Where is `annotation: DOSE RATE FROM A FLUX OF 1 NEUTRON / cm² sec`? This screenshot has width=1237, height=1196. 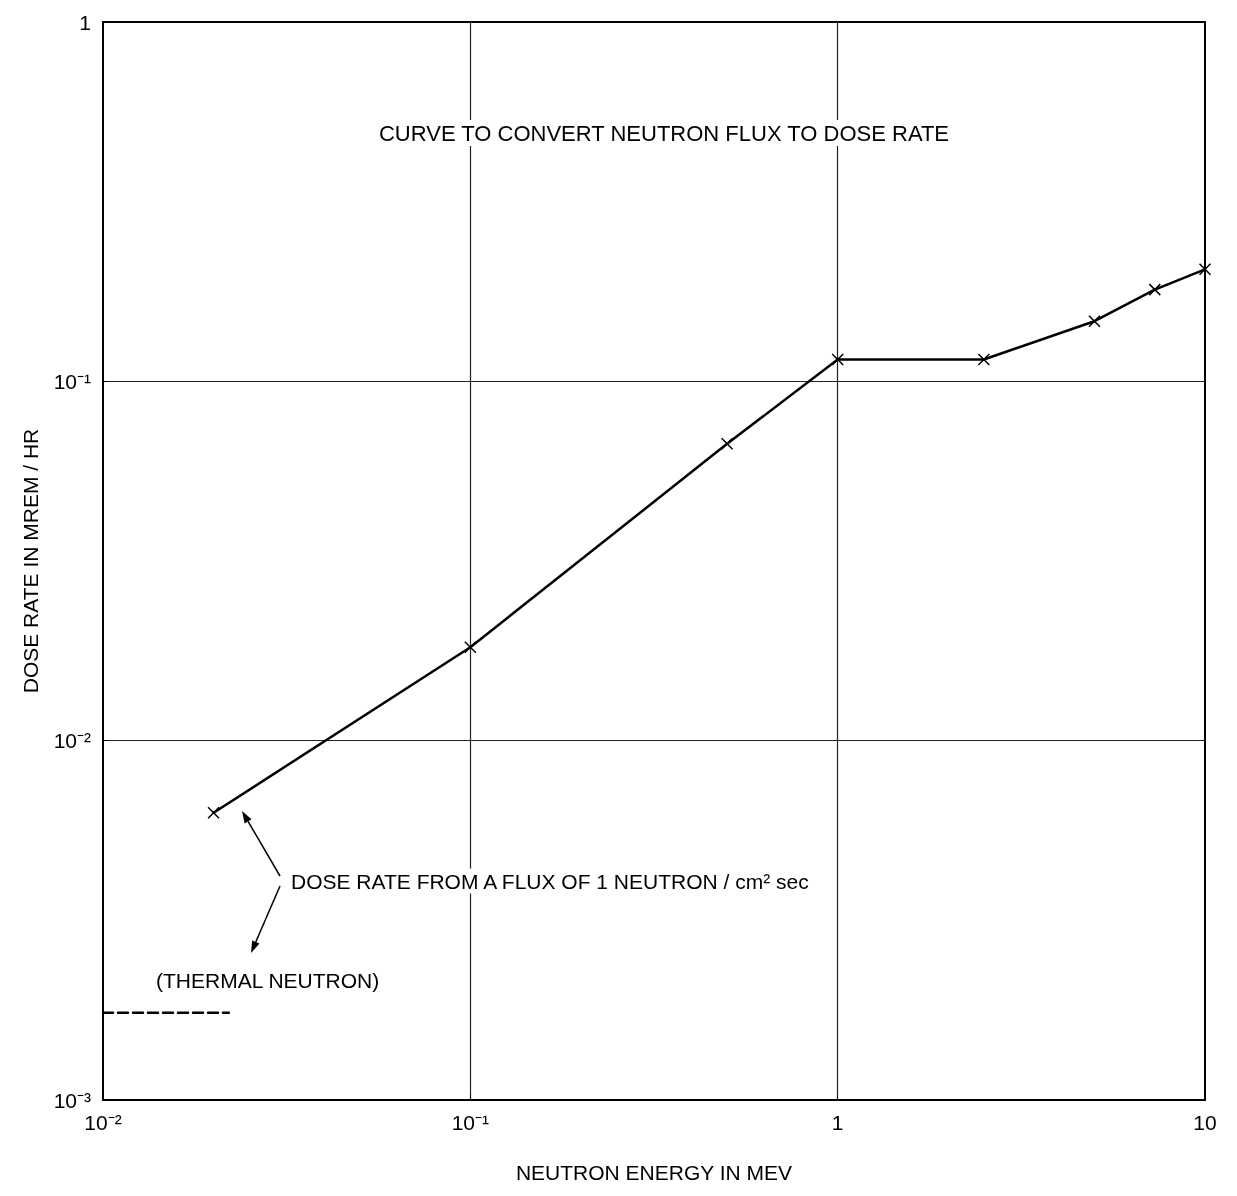
annotation: DOSE RATE FROM A FLUX OF 1 NEUTRON / cm² sec is located at coordinates (550, 881).